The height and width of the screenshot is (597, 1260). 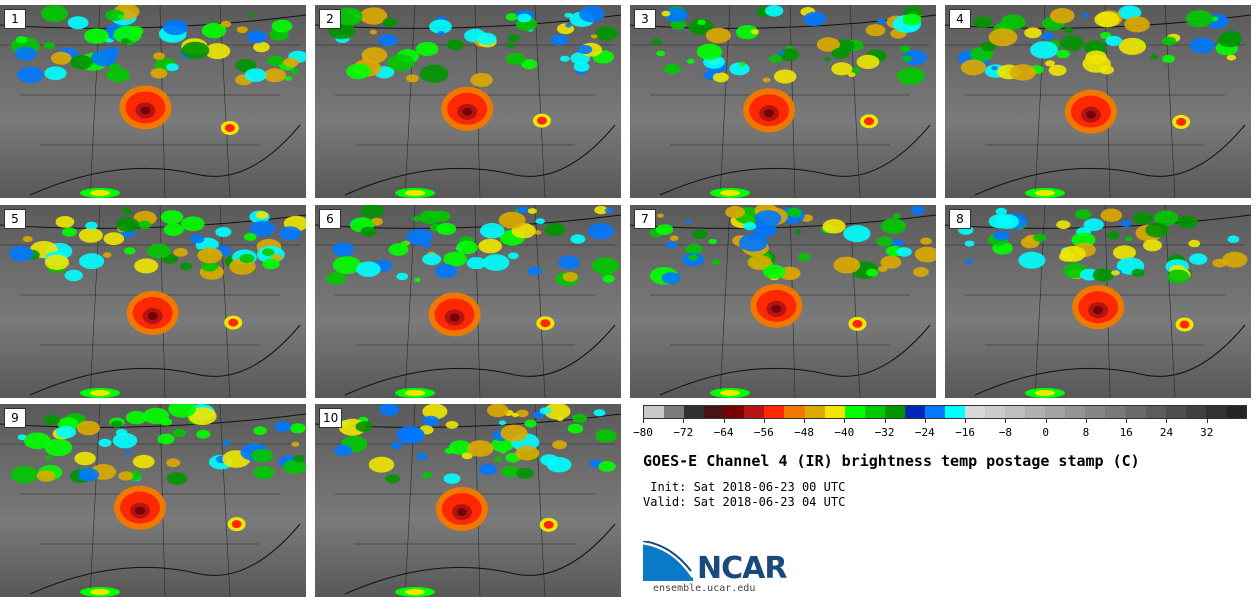 I want to click on postage-stamp-panel: 8, so click(x=1098, y=301).